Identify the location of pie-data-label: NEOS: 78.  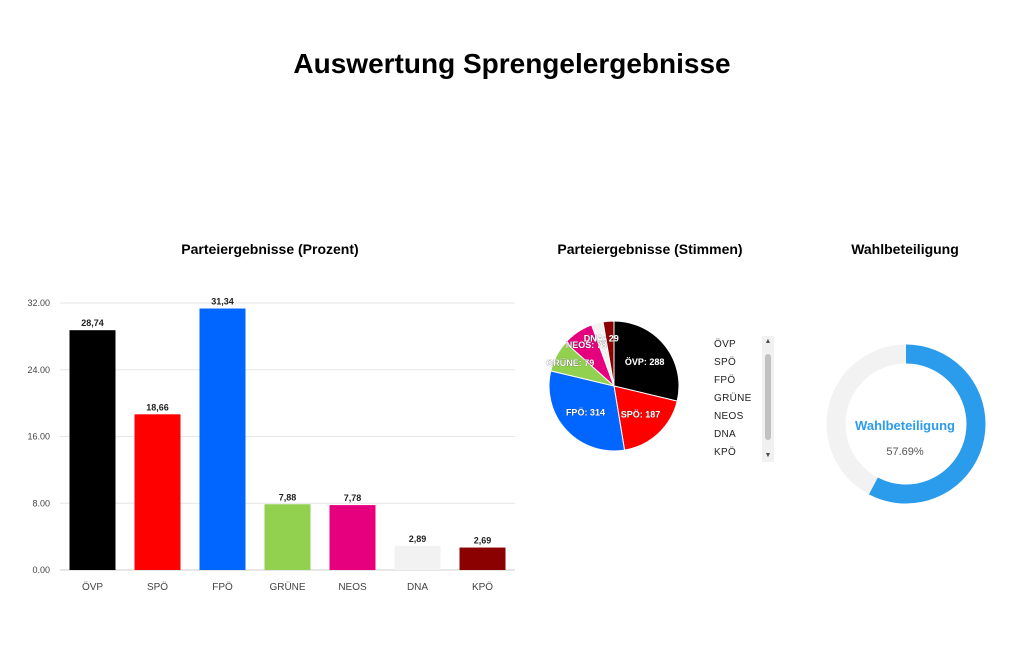
(586, 345).